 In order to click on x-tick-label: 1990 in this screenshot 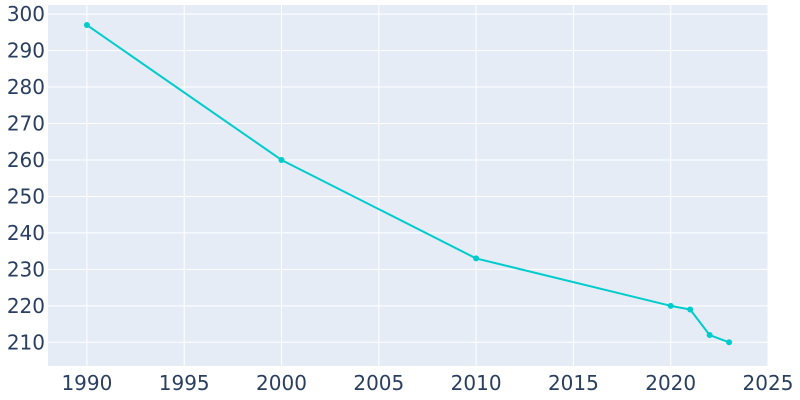, I will do `click(86, 383)`.